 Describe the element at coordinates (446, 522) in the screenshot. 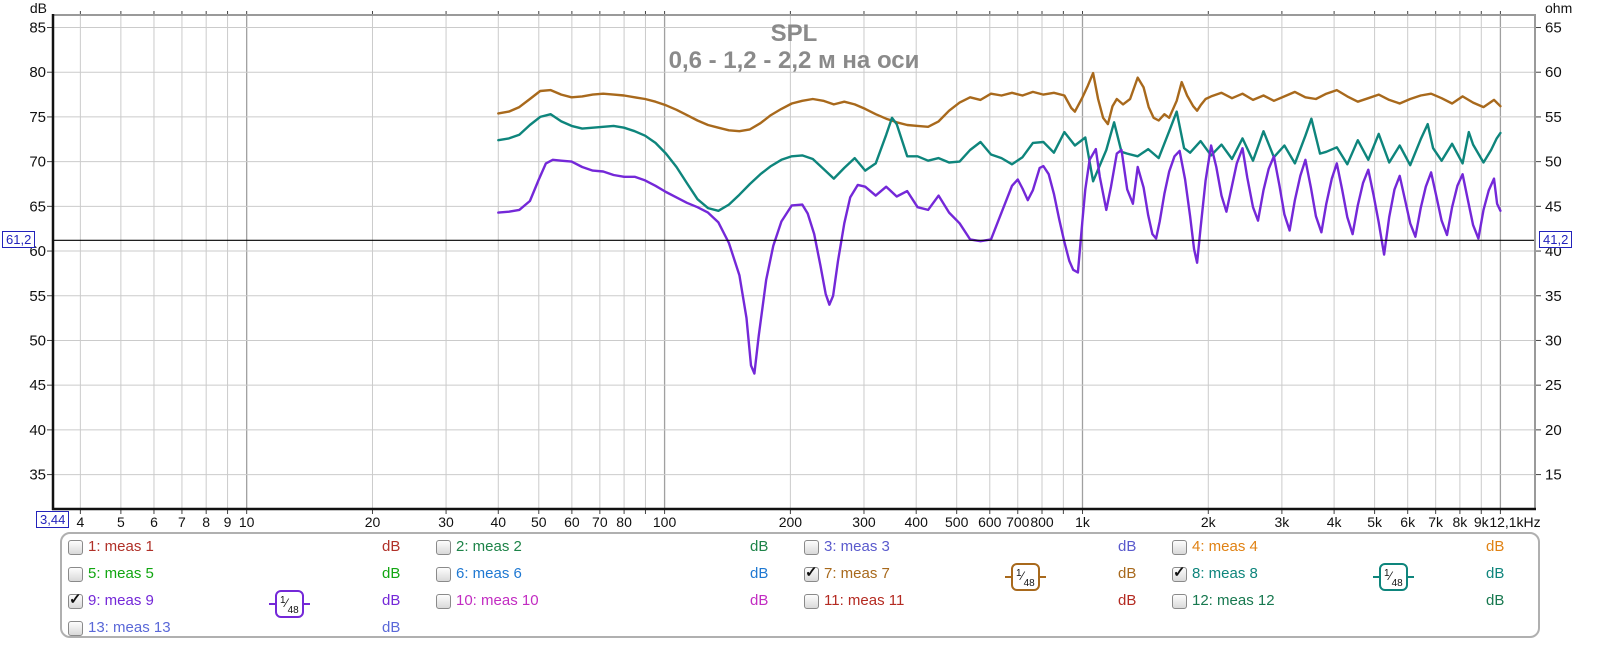

I see `x-tick-label: 30` at that location.